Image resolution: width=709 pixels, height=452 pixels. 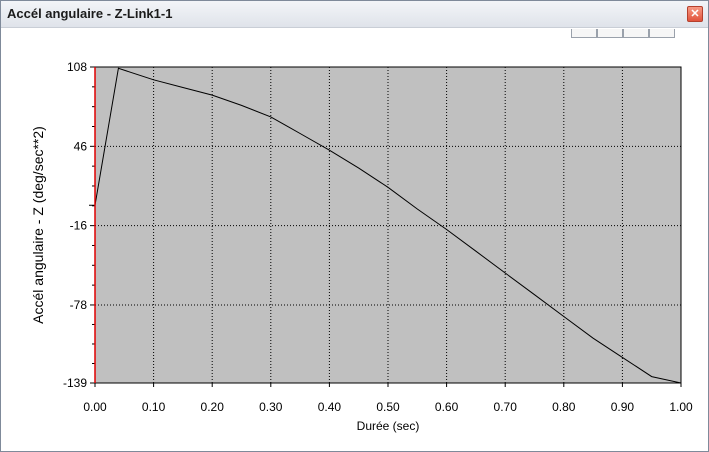 I want to click on x-tick-label-2: 0.20, so click(x=213, y=407).